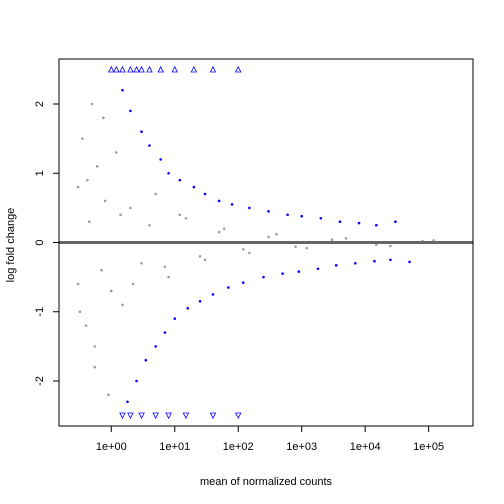  What do you see at coordinates (174, 447) in the screenshot?
I see `x-tick-label: 1e+01` at bounding box center [174, 447].